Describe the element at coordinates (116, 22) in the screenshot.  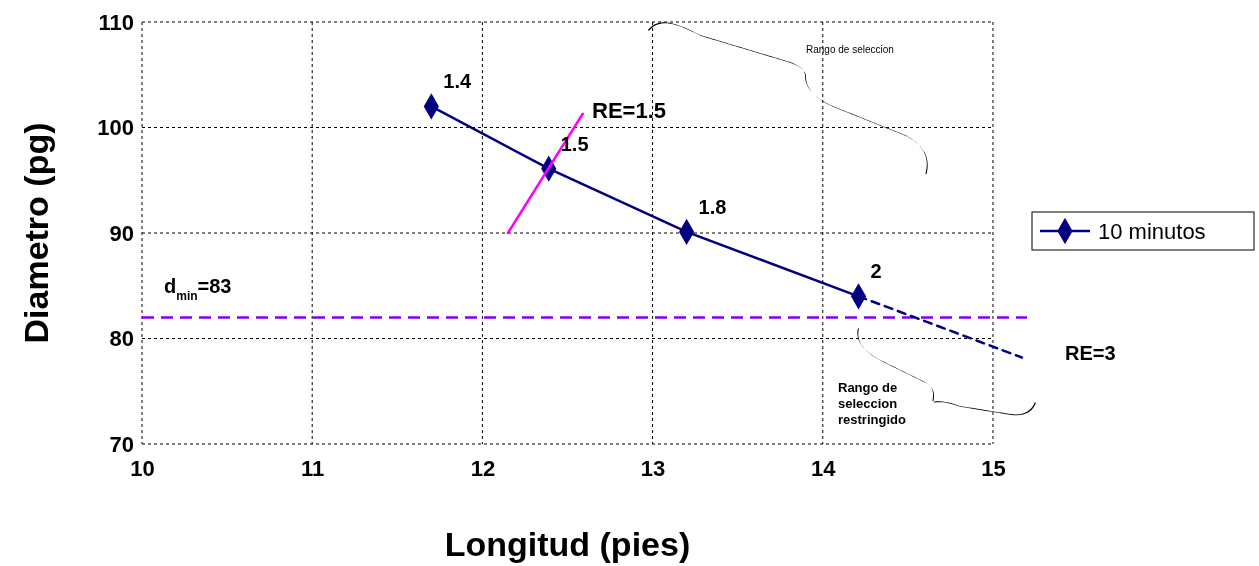
I see `y-tick-label: 110` at that location.